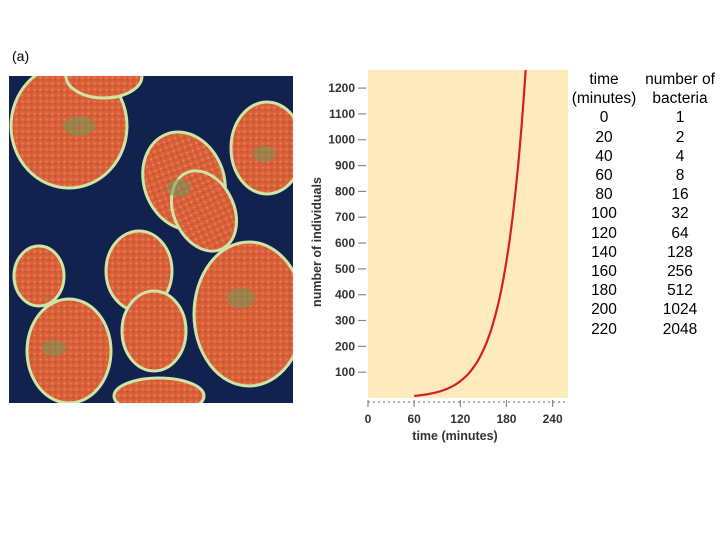  What do you see at coordinates (345, 372) in the screenshot?
I see `y-tick-label: 100` at bounding box center [345, 372].